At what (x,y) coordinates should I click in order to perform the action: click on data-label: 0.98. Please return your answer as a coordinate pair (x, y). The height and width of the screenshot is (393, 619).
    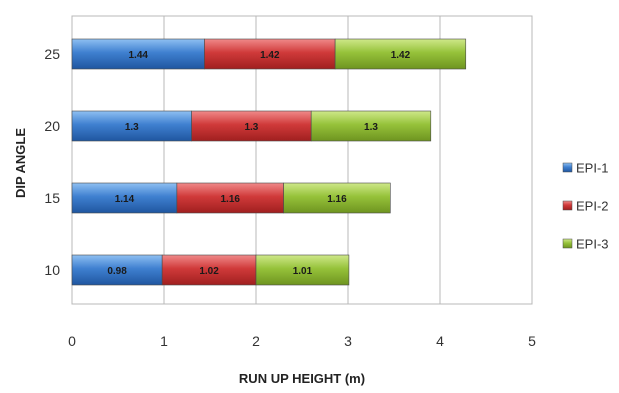
    Looking at the image, I should click on (117, 271).